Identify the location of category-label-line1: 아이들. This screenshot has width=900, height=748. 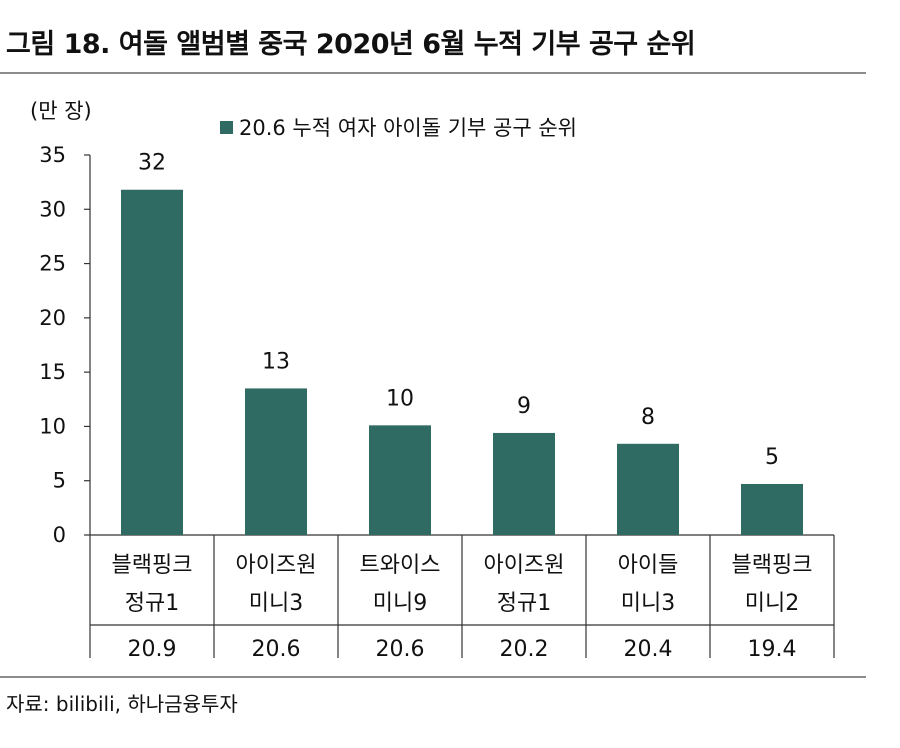
(648, 565).